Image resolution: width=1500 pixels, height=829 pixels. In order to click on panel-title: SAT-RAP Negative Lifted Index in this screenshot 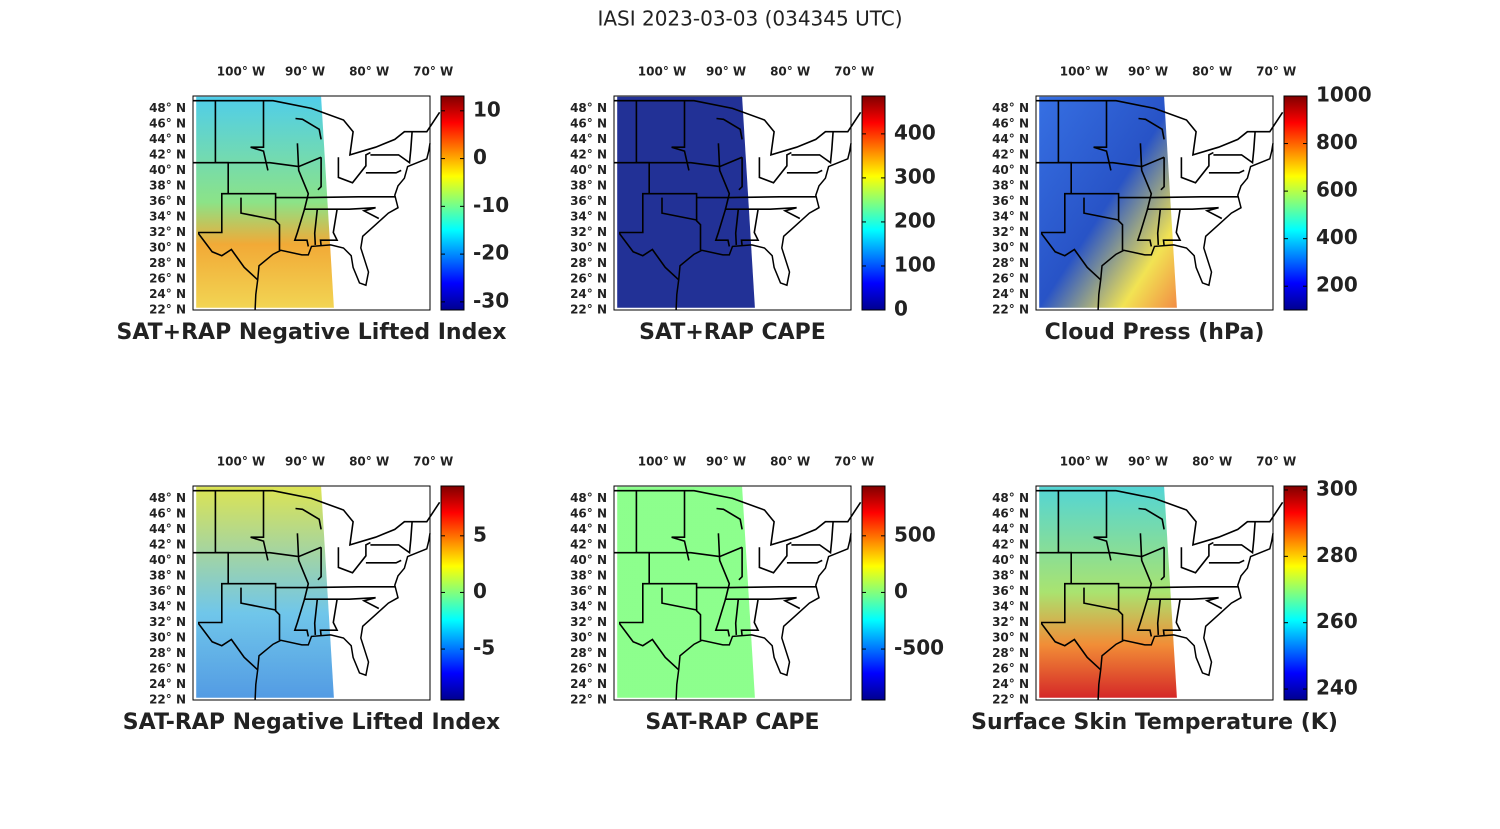, I will do `click(311, 722)`.